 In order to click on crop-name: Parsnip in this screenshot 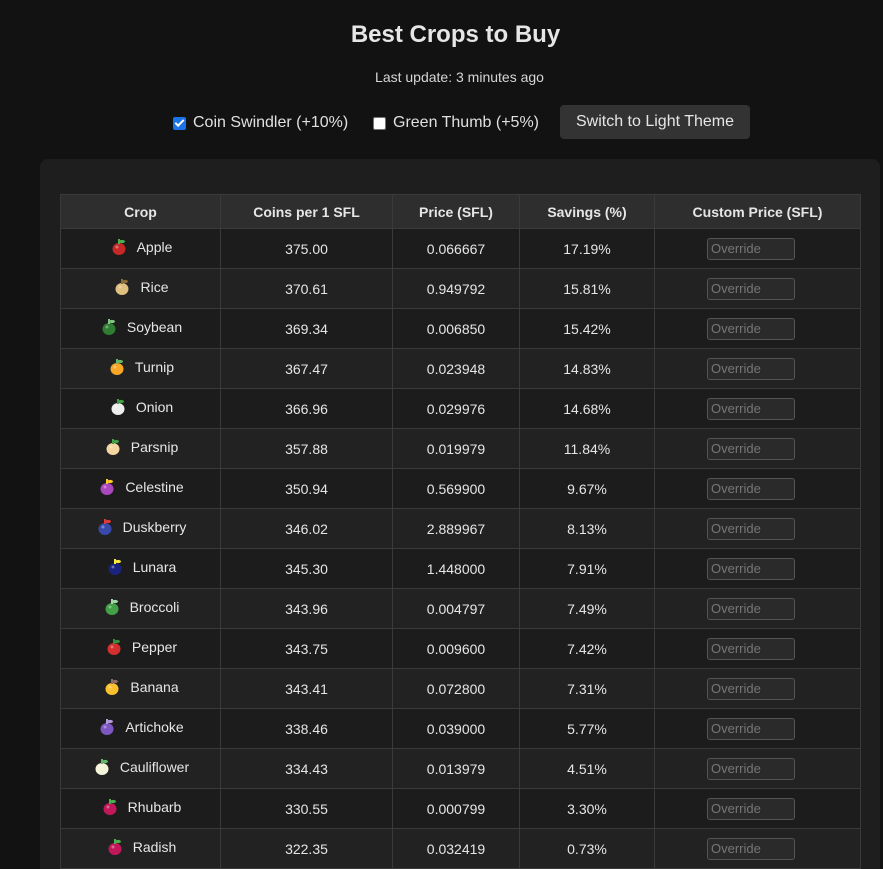, I will do `click(154, 447)`.